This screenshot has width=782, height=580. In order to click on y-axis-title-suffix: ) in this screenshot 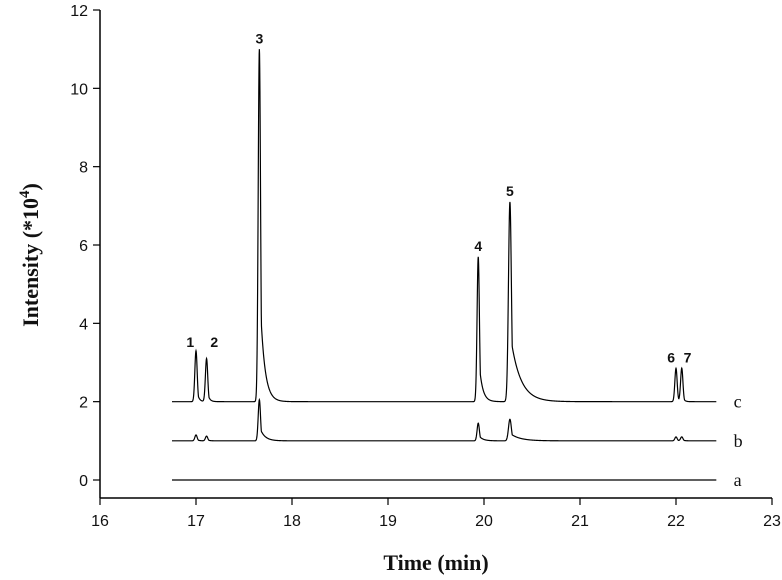, I will do `click(30, 186)`.